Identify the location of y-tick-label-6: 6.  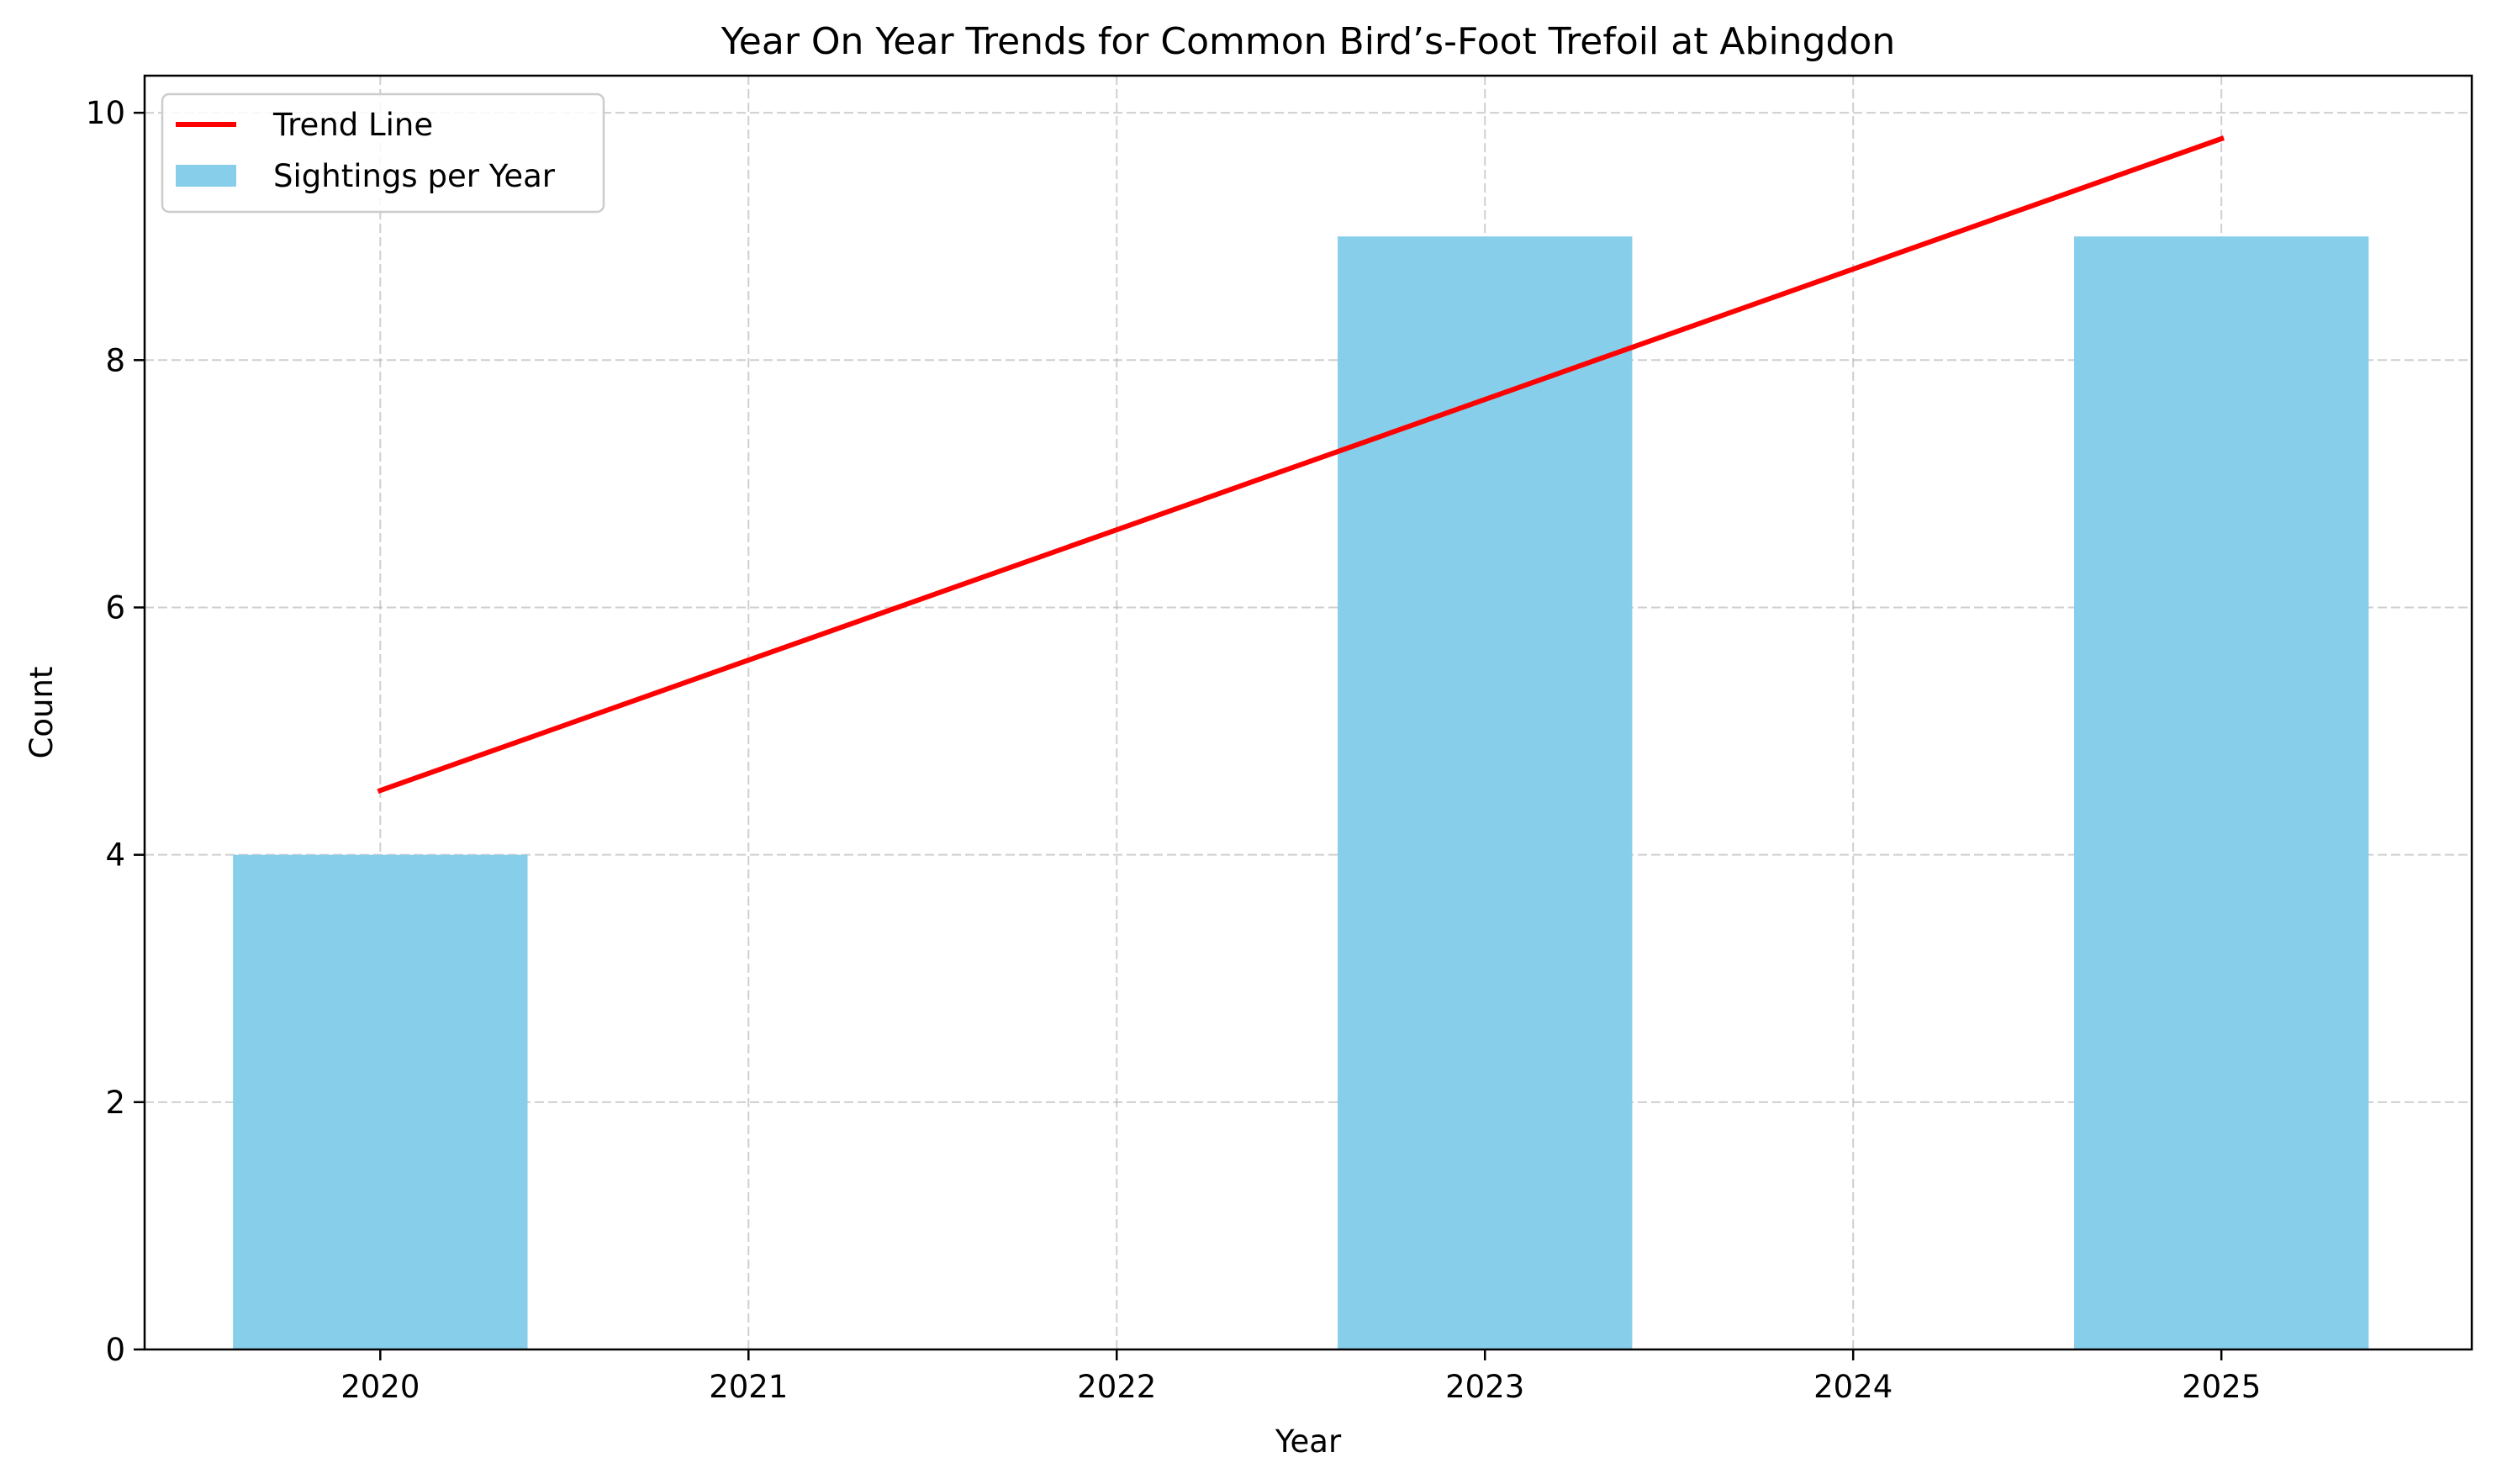
(115, 607).